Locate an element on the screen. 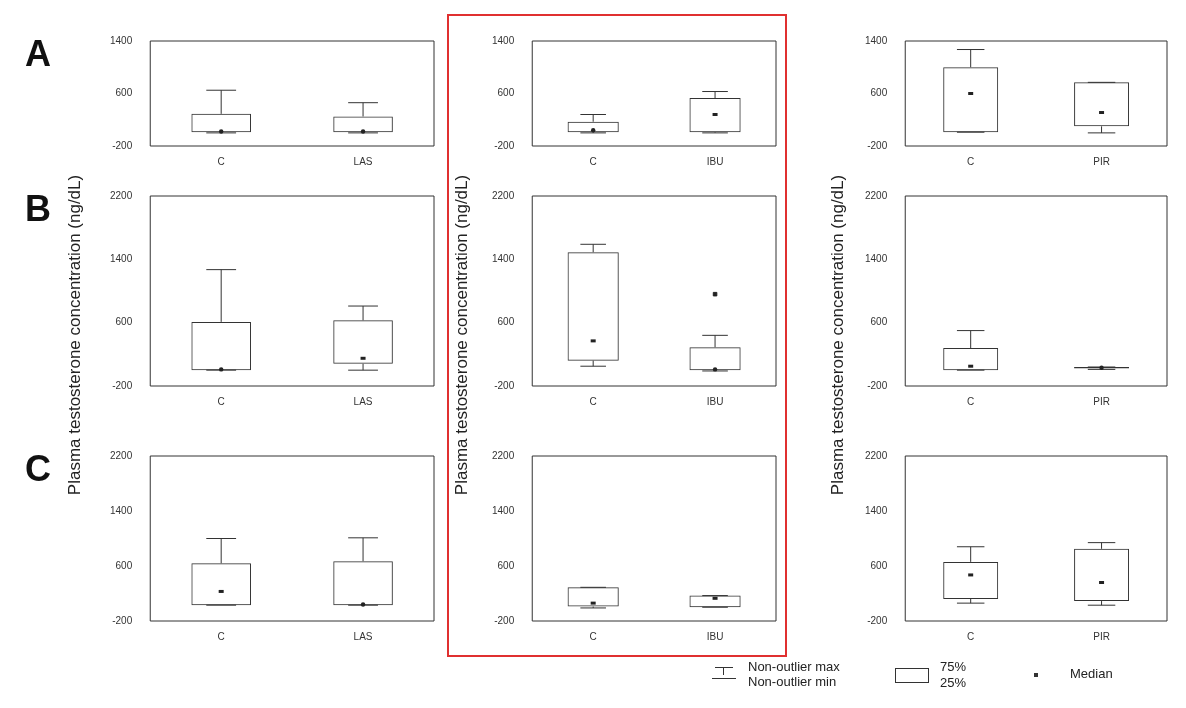  text: C is located at coordinates (38, 469).